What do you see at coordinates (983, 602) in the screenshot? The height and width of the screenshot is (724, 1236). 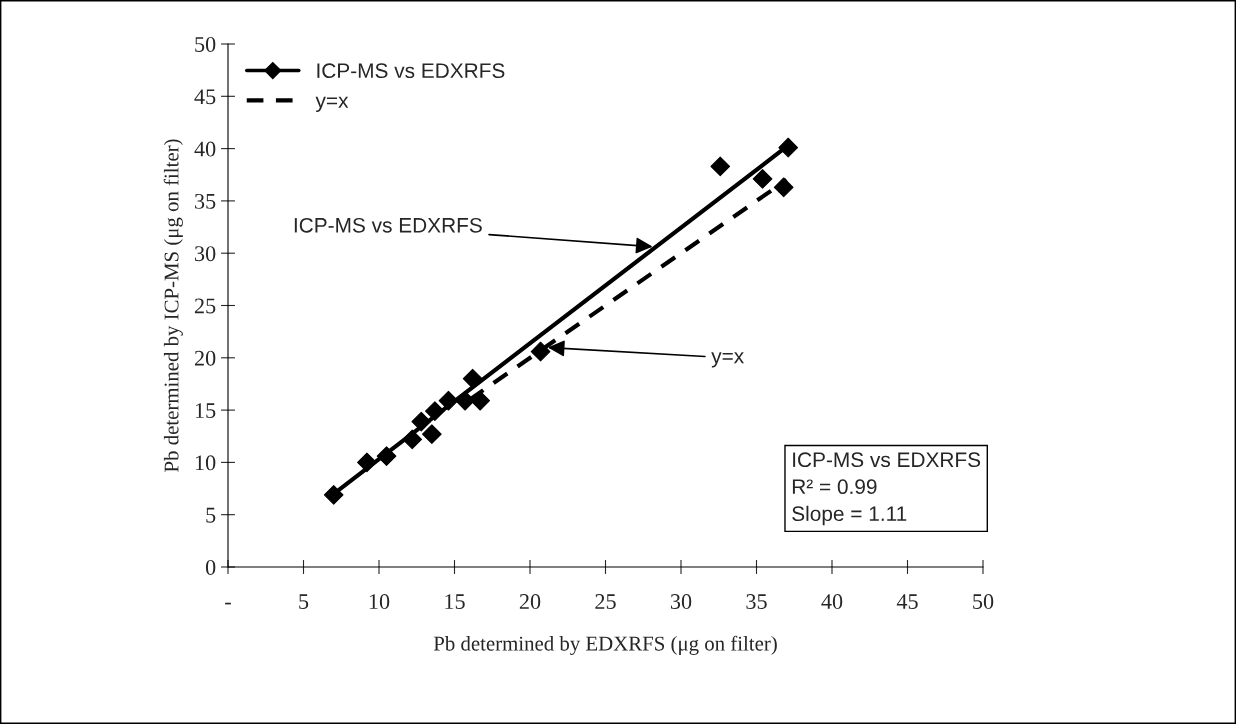 I see `x-tick-label: 50` at bounding box center [983, 602].